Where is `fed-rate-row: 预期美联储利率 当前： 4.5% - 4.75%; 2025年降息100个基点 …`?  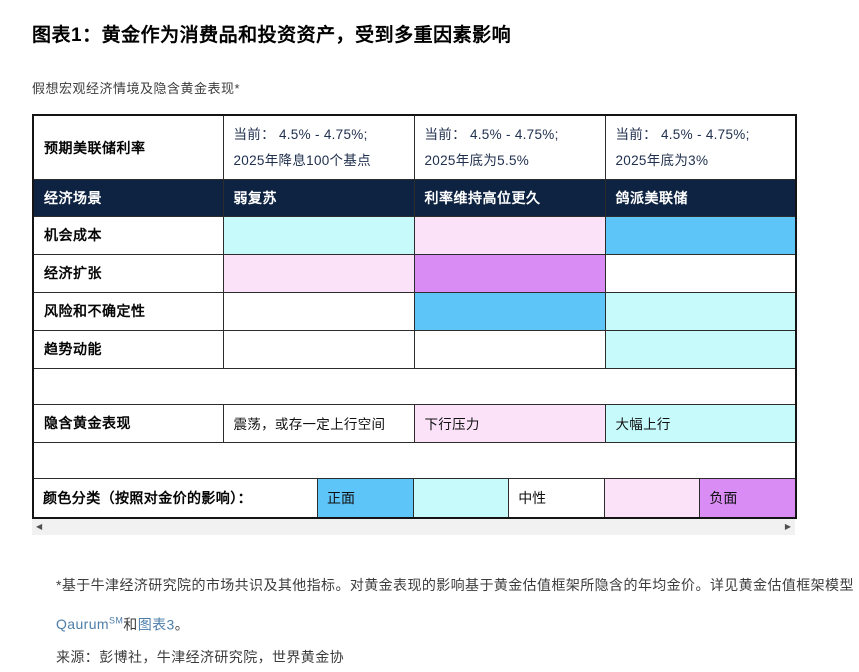 fed-rate-row: 预期美联储利率 当前： 4.5% - 4.75%; 2025年降息100个基点 … is located at coordinates (414, 147).